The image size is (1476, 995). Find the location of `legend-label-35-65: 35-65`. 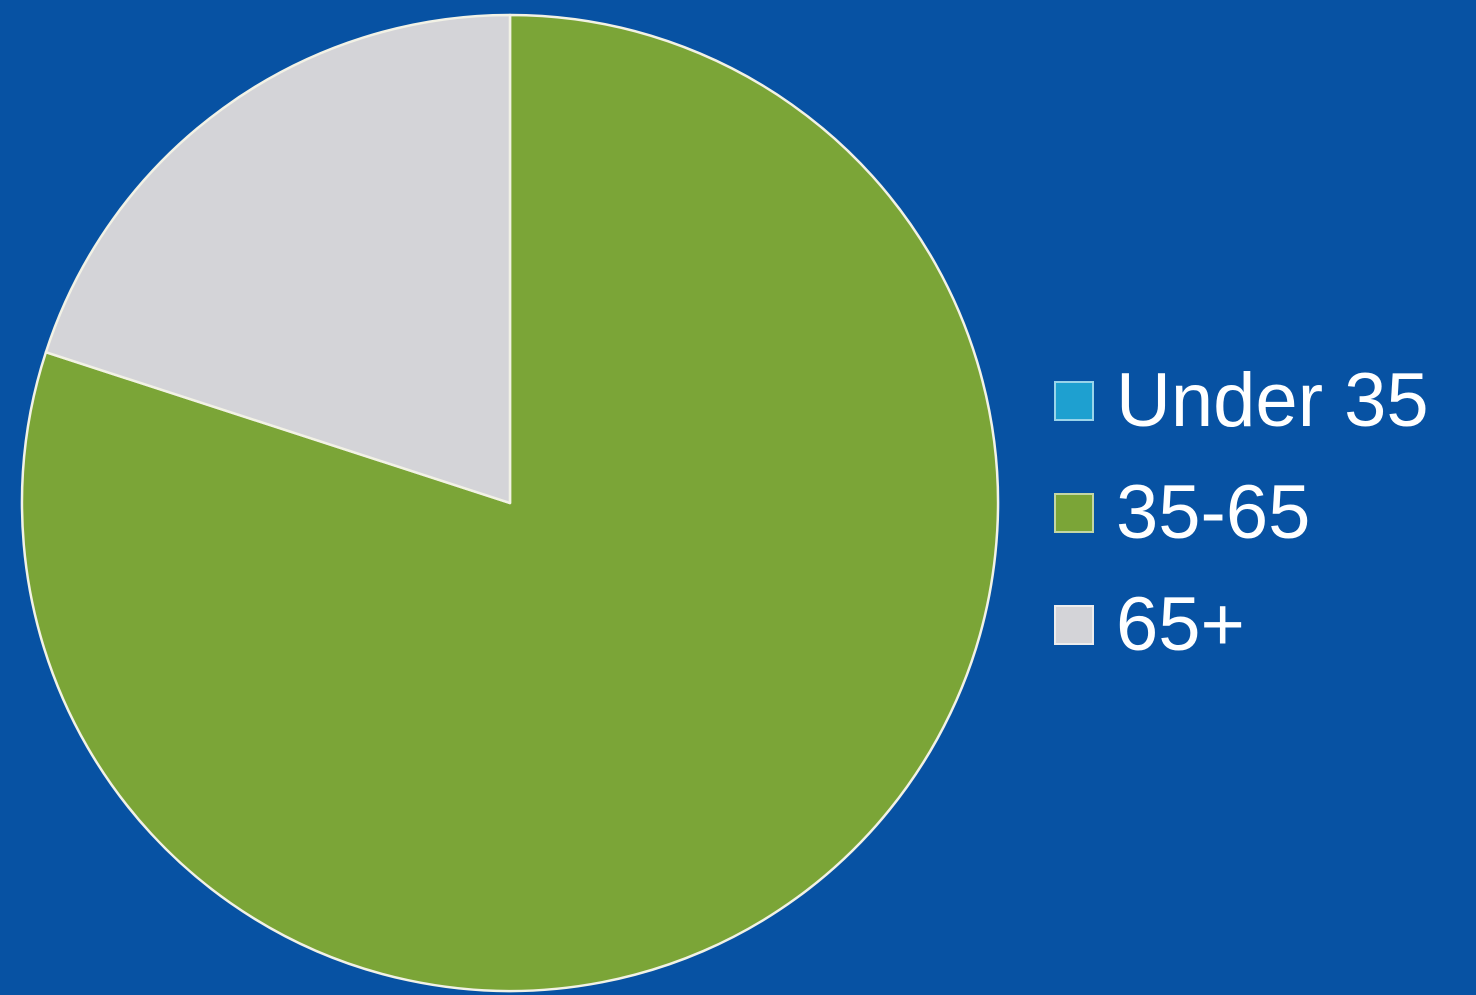

legend-label-35-65: 35-65 is located at coordinates (1213, 512).